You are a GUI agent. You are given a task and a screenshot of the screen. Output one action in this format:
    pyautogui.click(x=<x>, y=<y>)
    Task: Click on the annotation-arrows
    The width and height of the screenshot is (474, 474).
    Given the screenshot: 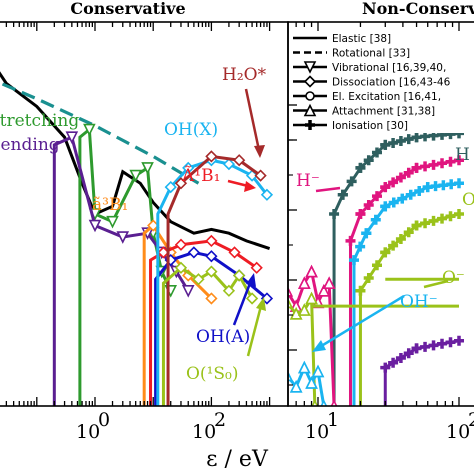 What is the action you would take?
    pyautogui.click(x=246, y=222)
    